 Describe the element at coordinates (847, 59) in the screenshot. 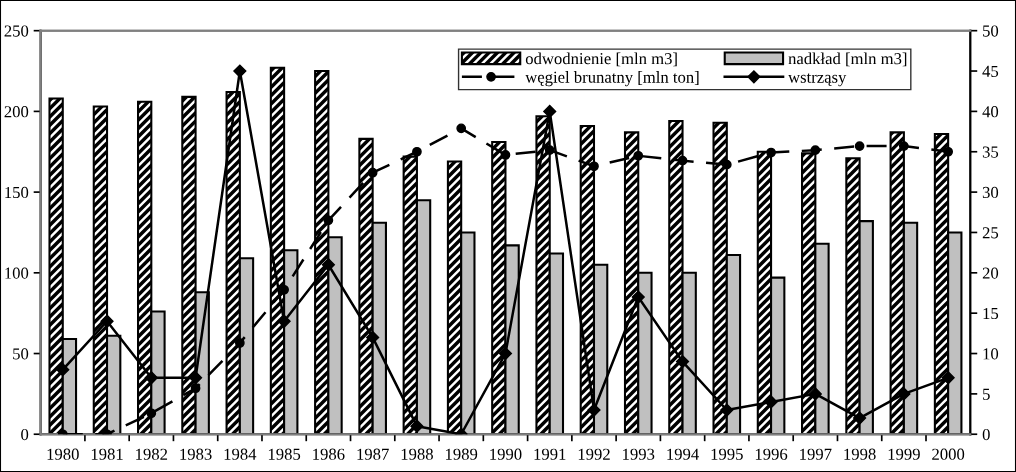

I see `legend-label: nadkład [mln m3]` at that location.